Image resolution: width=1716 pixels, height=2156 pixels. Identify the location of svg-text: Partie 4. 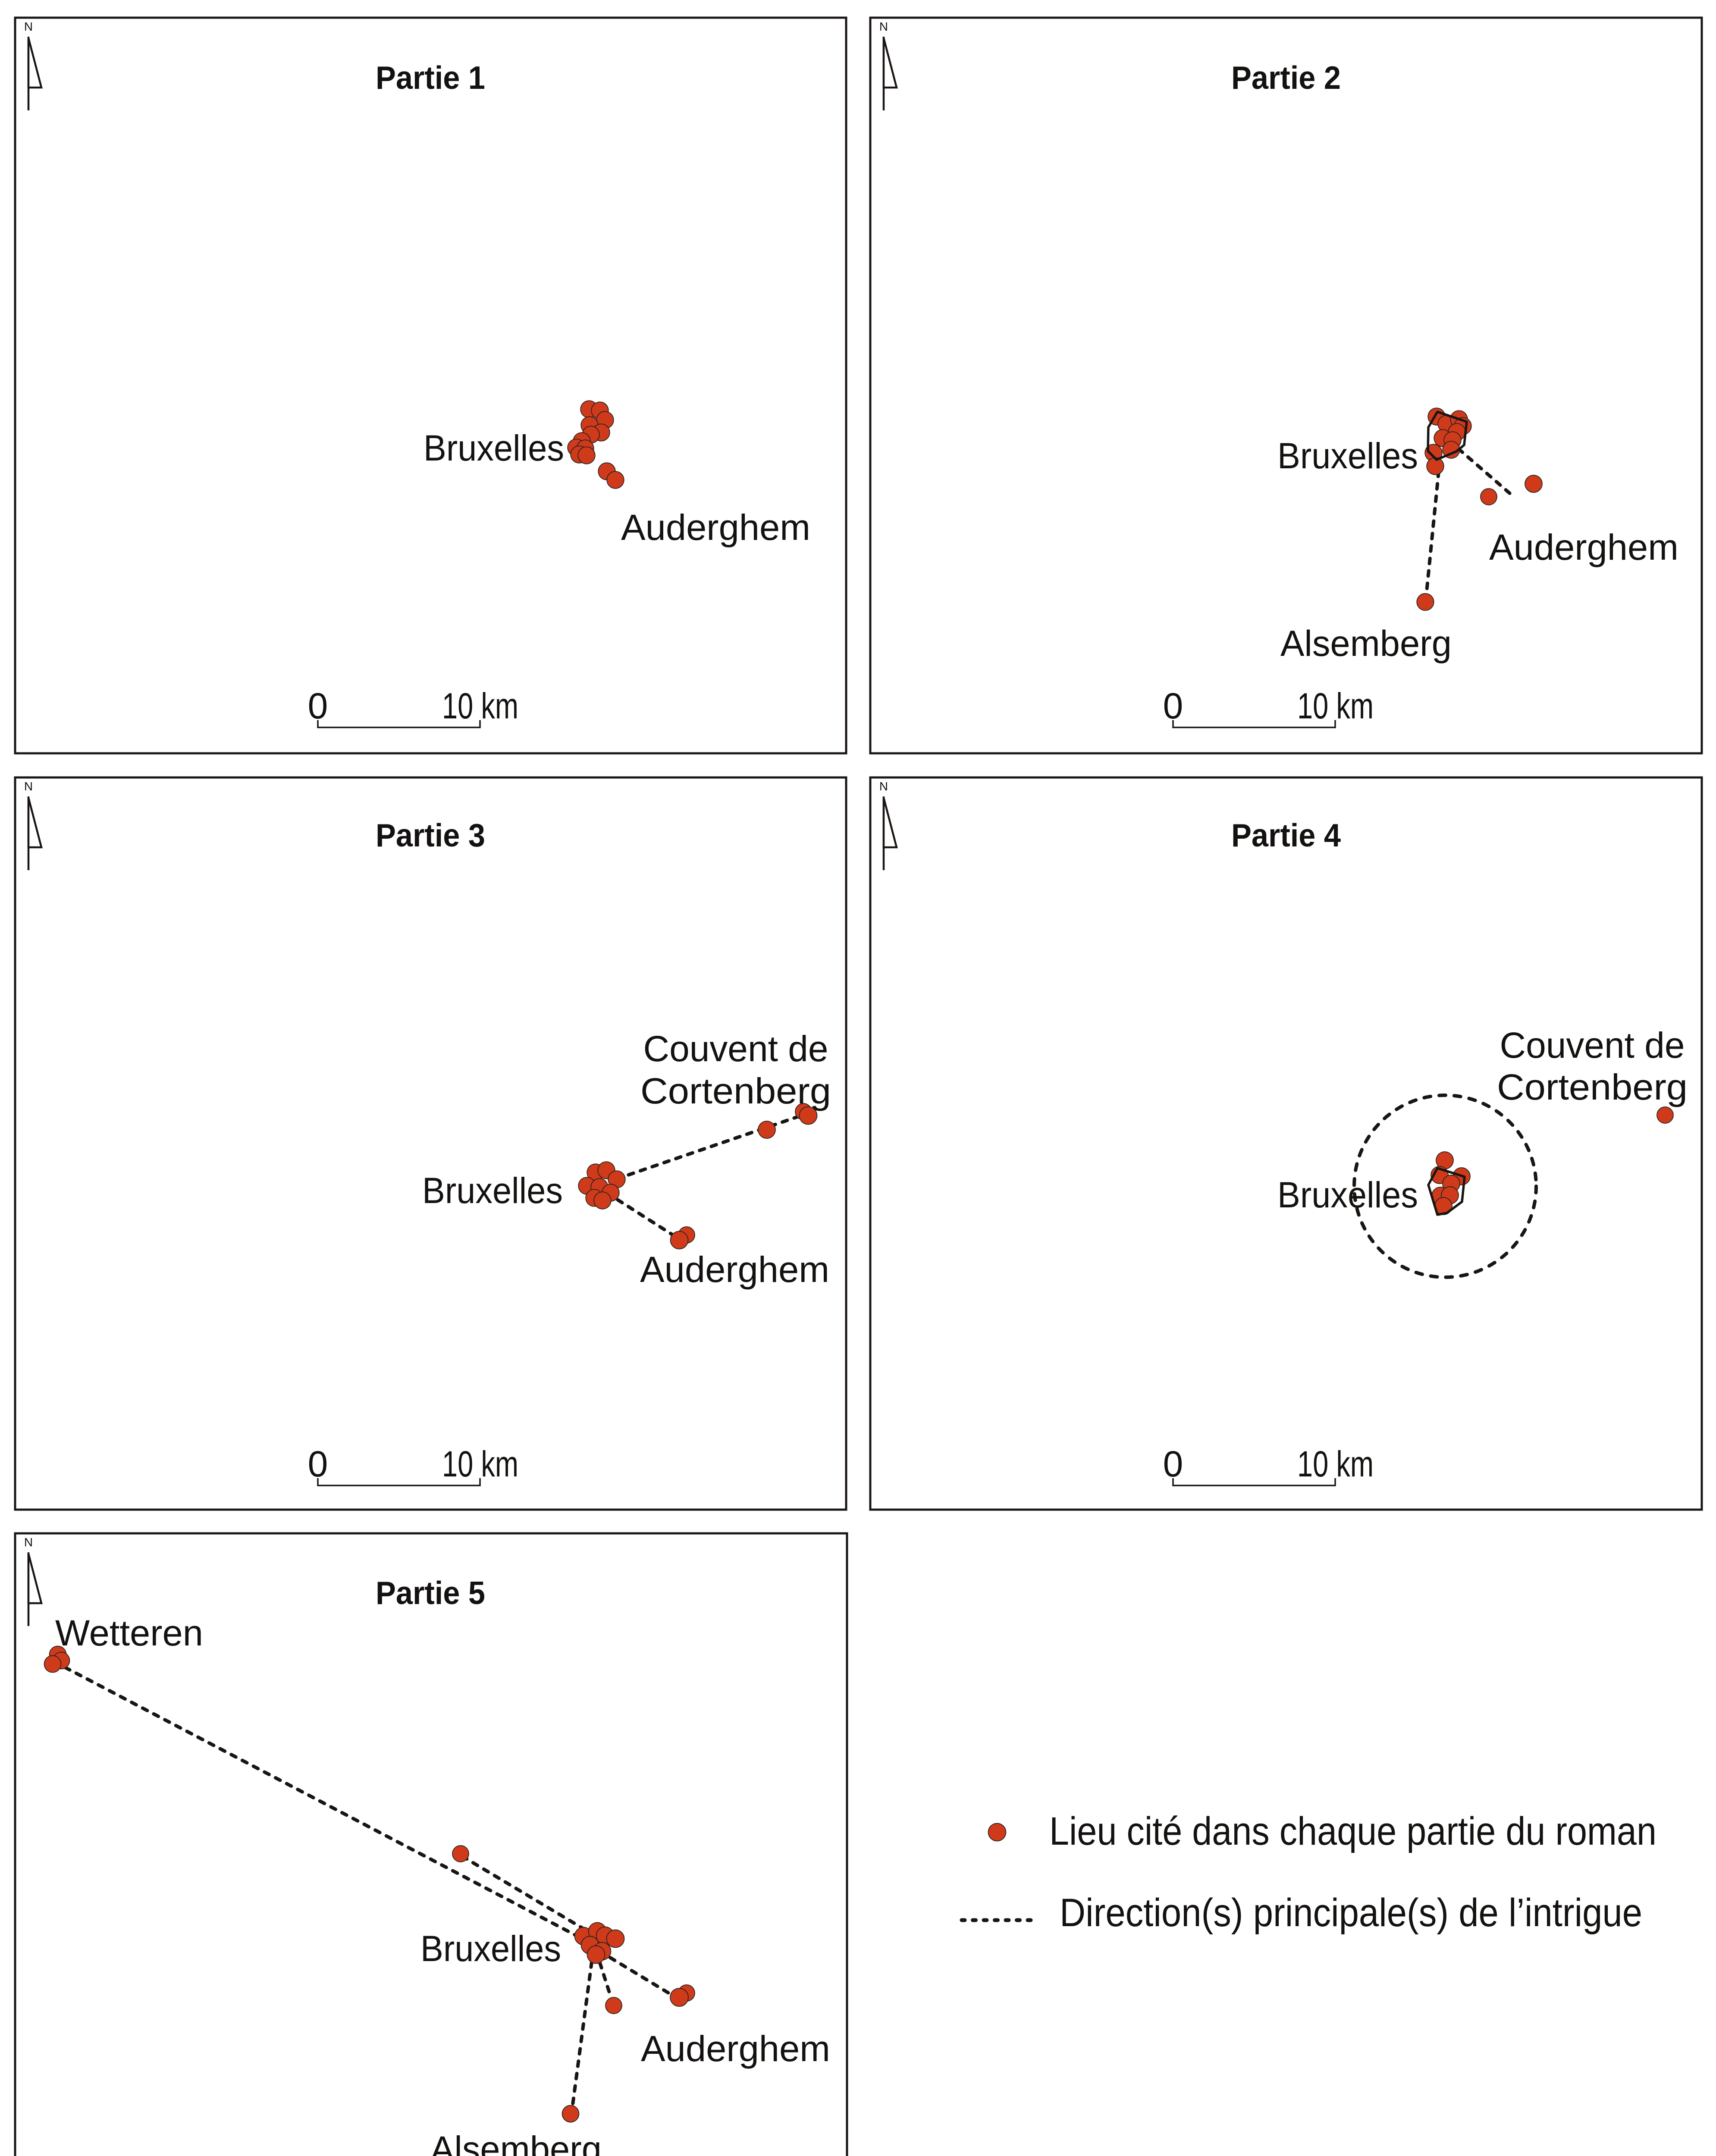
(1286, 835).